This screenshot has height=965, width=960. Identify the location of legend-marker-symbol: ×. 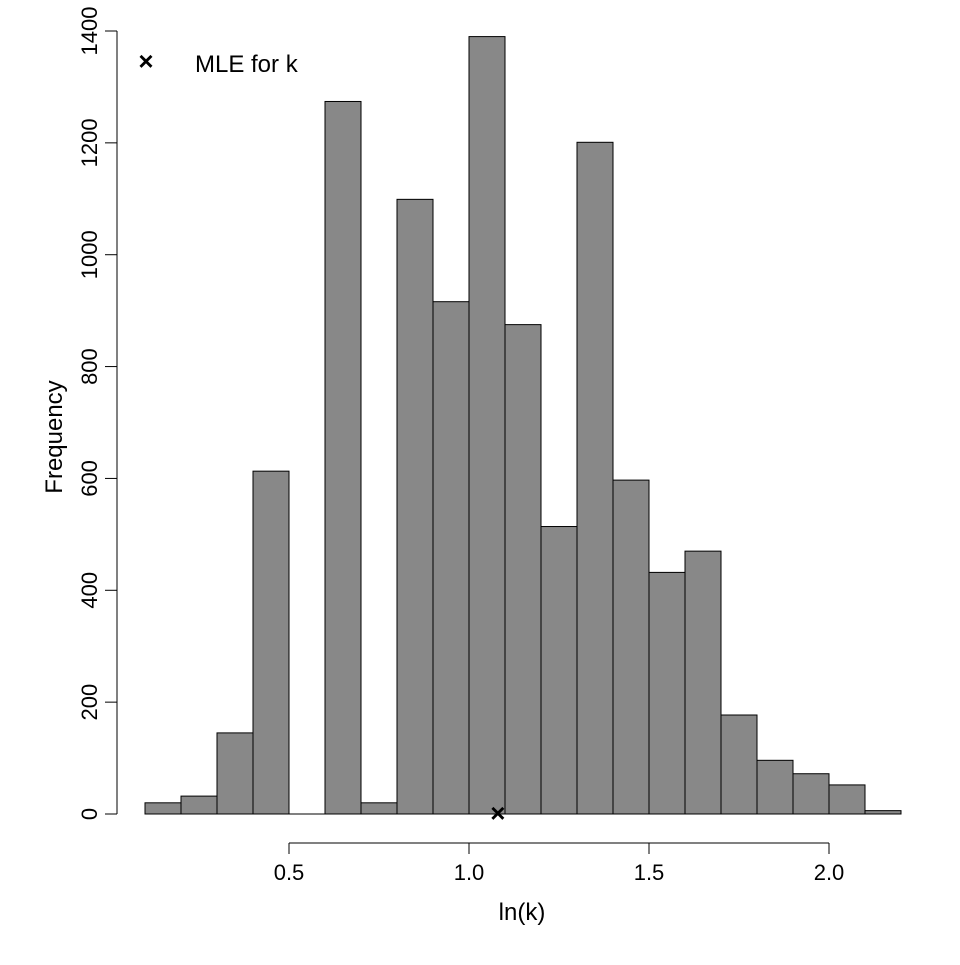
(145, 61).